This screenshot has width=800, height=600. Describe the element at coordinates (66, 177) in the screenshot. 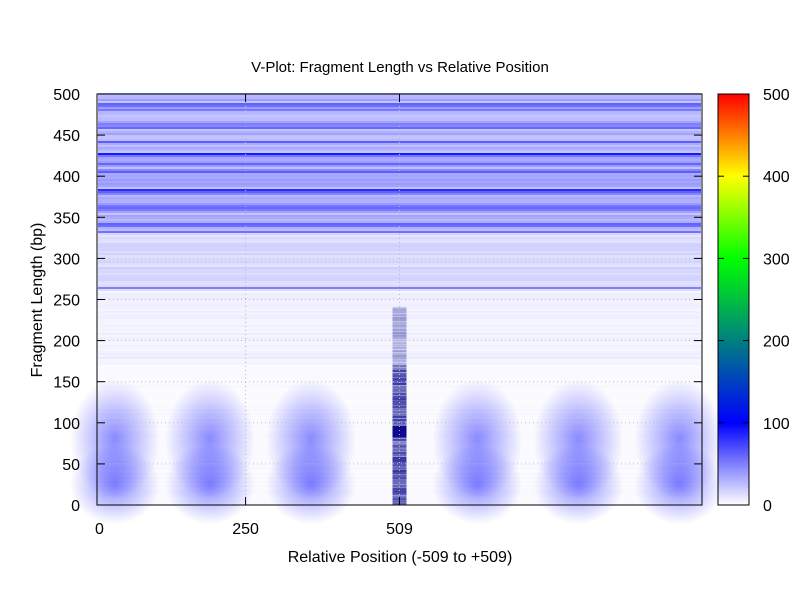

I see `y-tick-label: 400` at that location.